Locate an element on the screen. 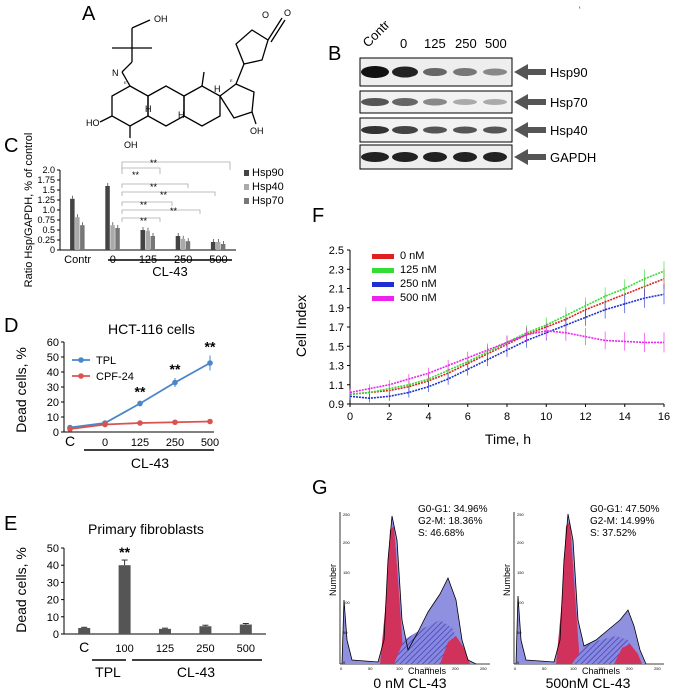  panel-d-ylabel: Dead cells, % is located at coordinates (21, 390).